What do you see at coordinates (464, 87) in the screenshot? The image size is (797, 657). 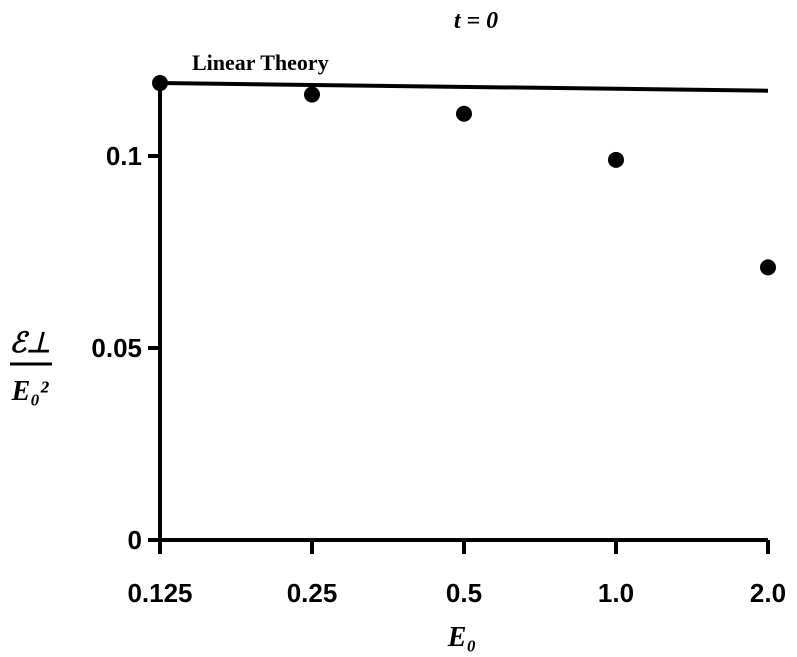 I see `linear-theory-line` at bounding box center [464, 87].